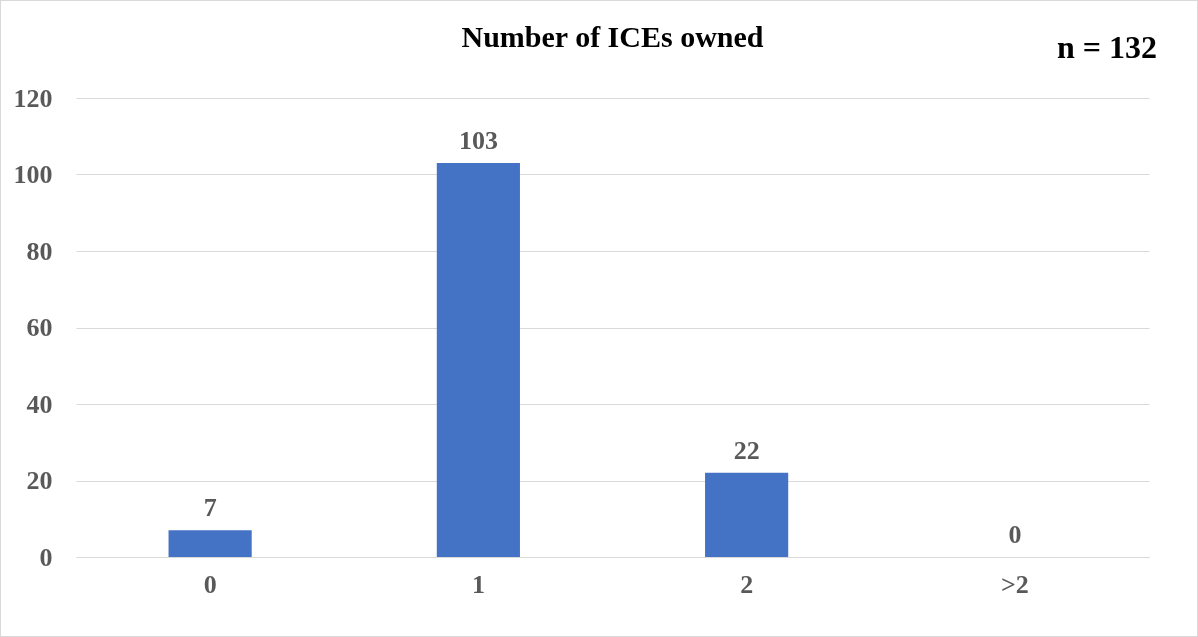 This screenshot has width=1198, height=637. Describe the element at coordinates (1014, 584) in the screenshot. I see `x-tick-label: >2` at that location.